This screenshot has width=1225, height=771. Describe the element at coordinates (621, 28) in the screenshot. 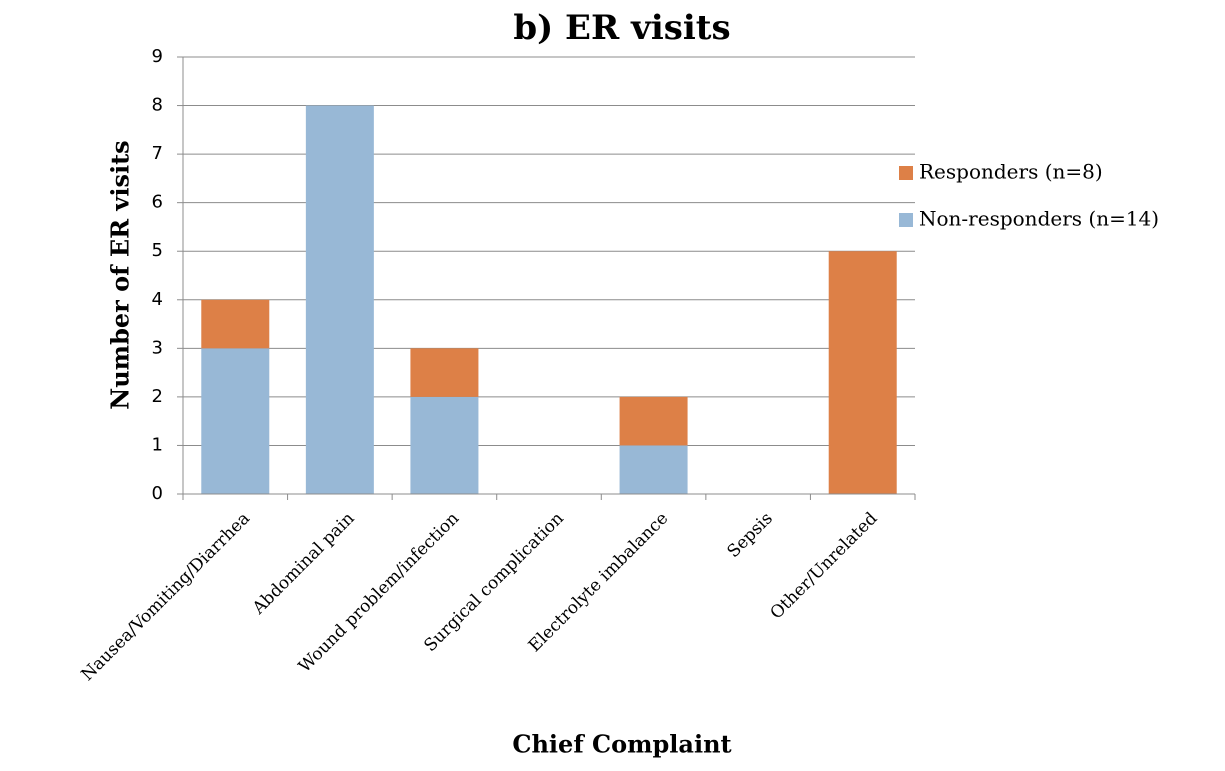

I see `chart-title: b) ER visits` at that location.